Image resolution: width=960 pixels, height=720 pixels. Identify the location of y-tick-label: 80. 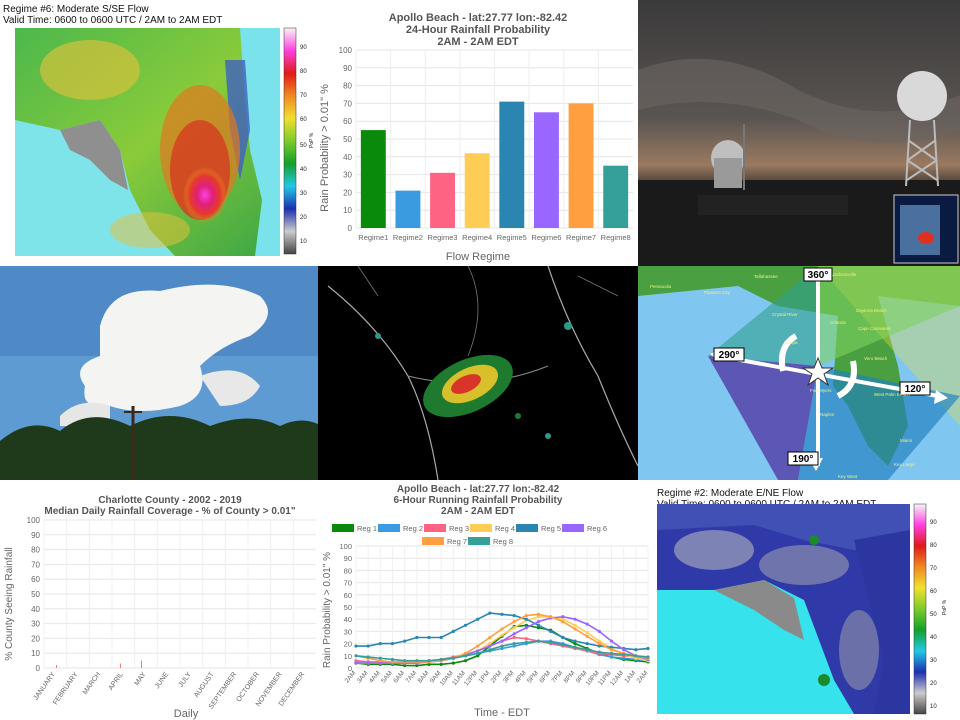
(347, 86).